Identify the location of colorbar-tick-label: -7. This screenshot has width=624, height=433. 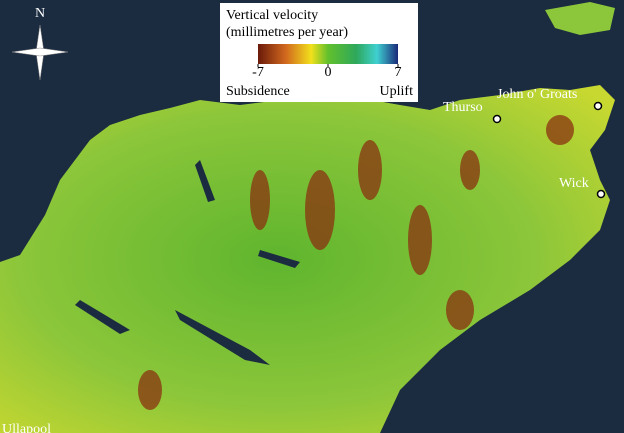
(258, 72).